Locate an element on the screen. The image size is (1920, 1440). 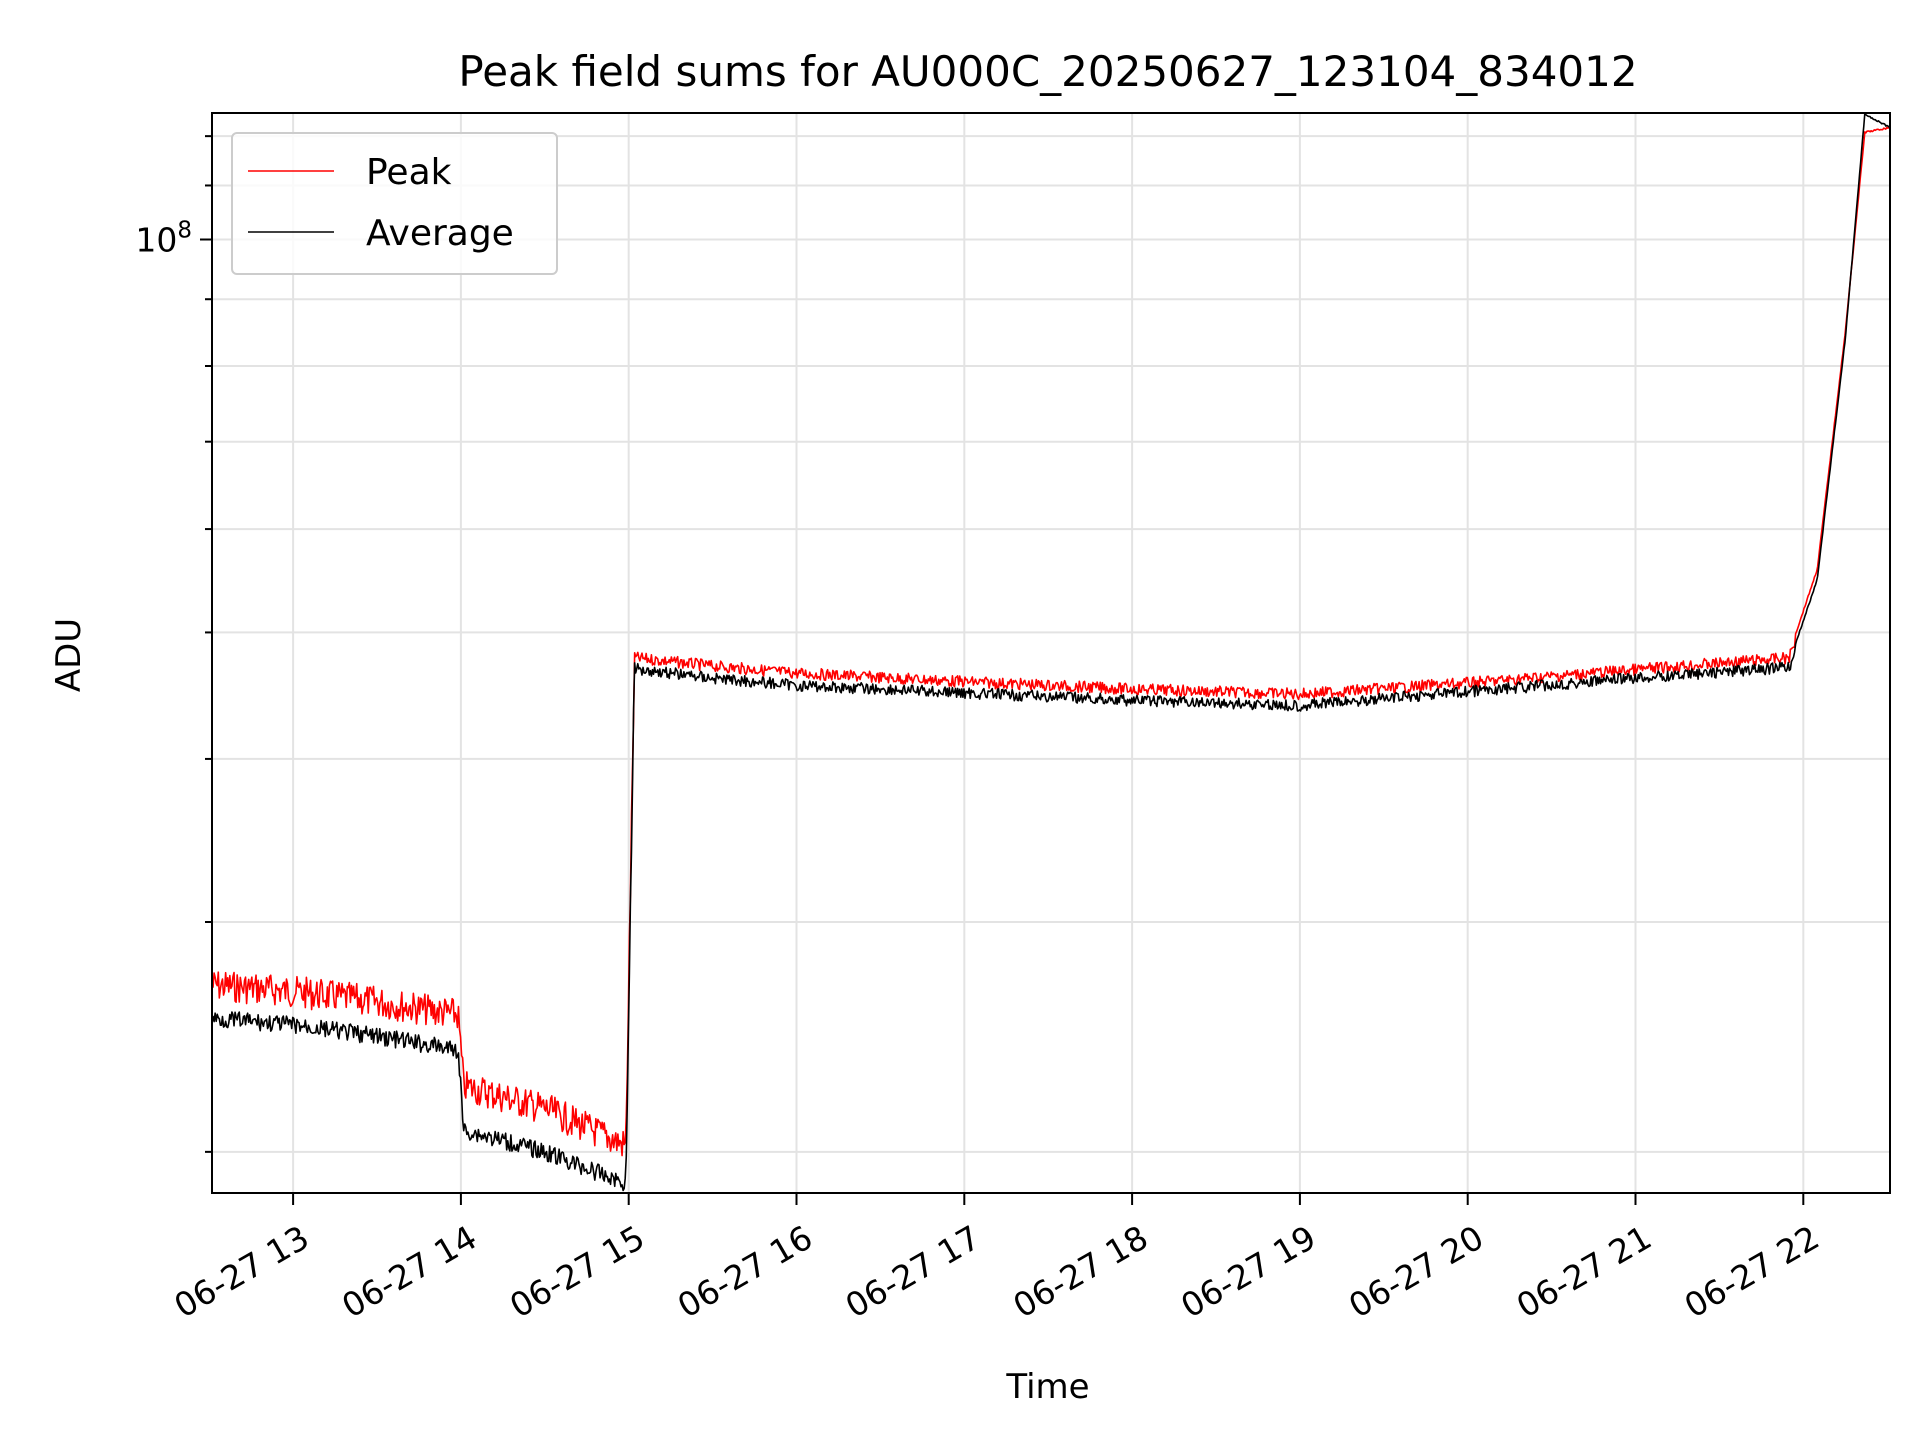
legend: Peak Average is located at coordinates (394, 203).